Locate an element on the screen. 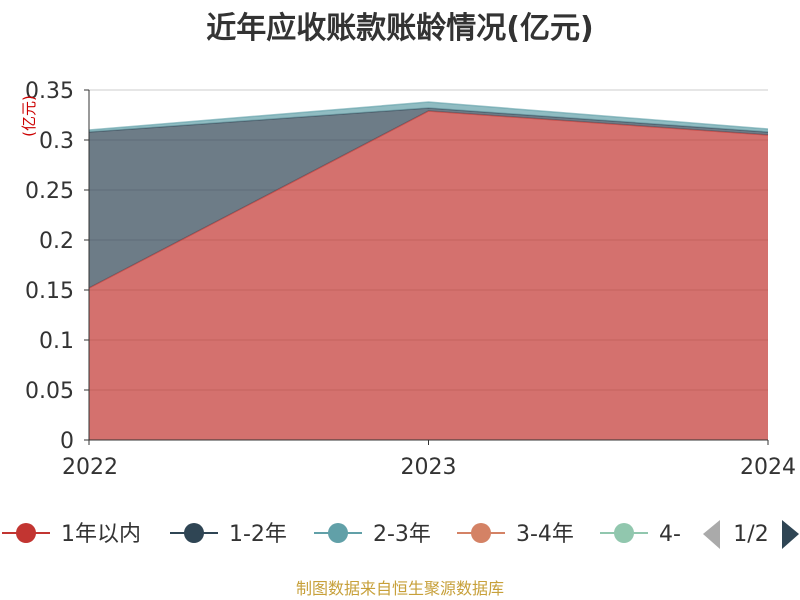 The width and height of the screenshot is (800, 600). legend-item: 2-3年 is located at coordinates (372, 534).